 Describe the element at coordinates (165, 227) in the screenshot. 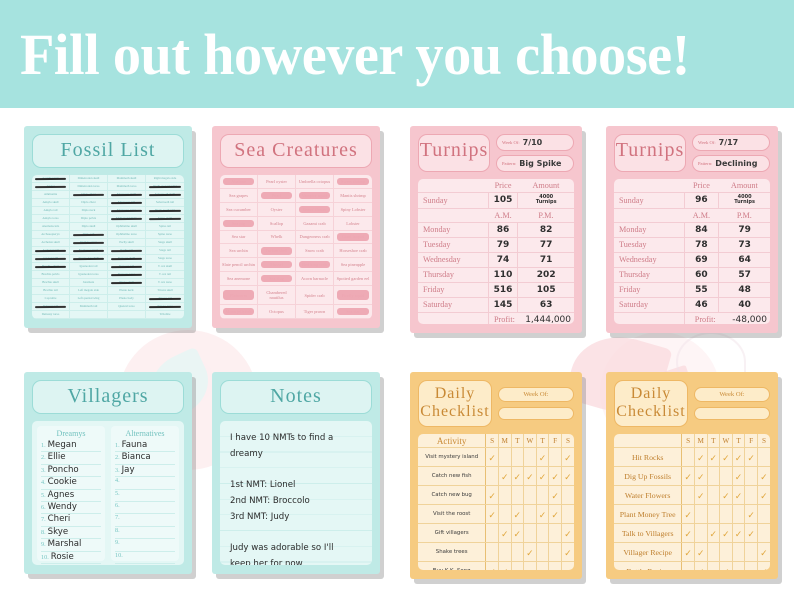

I see `fossil-cell: Spino tail` at that location.